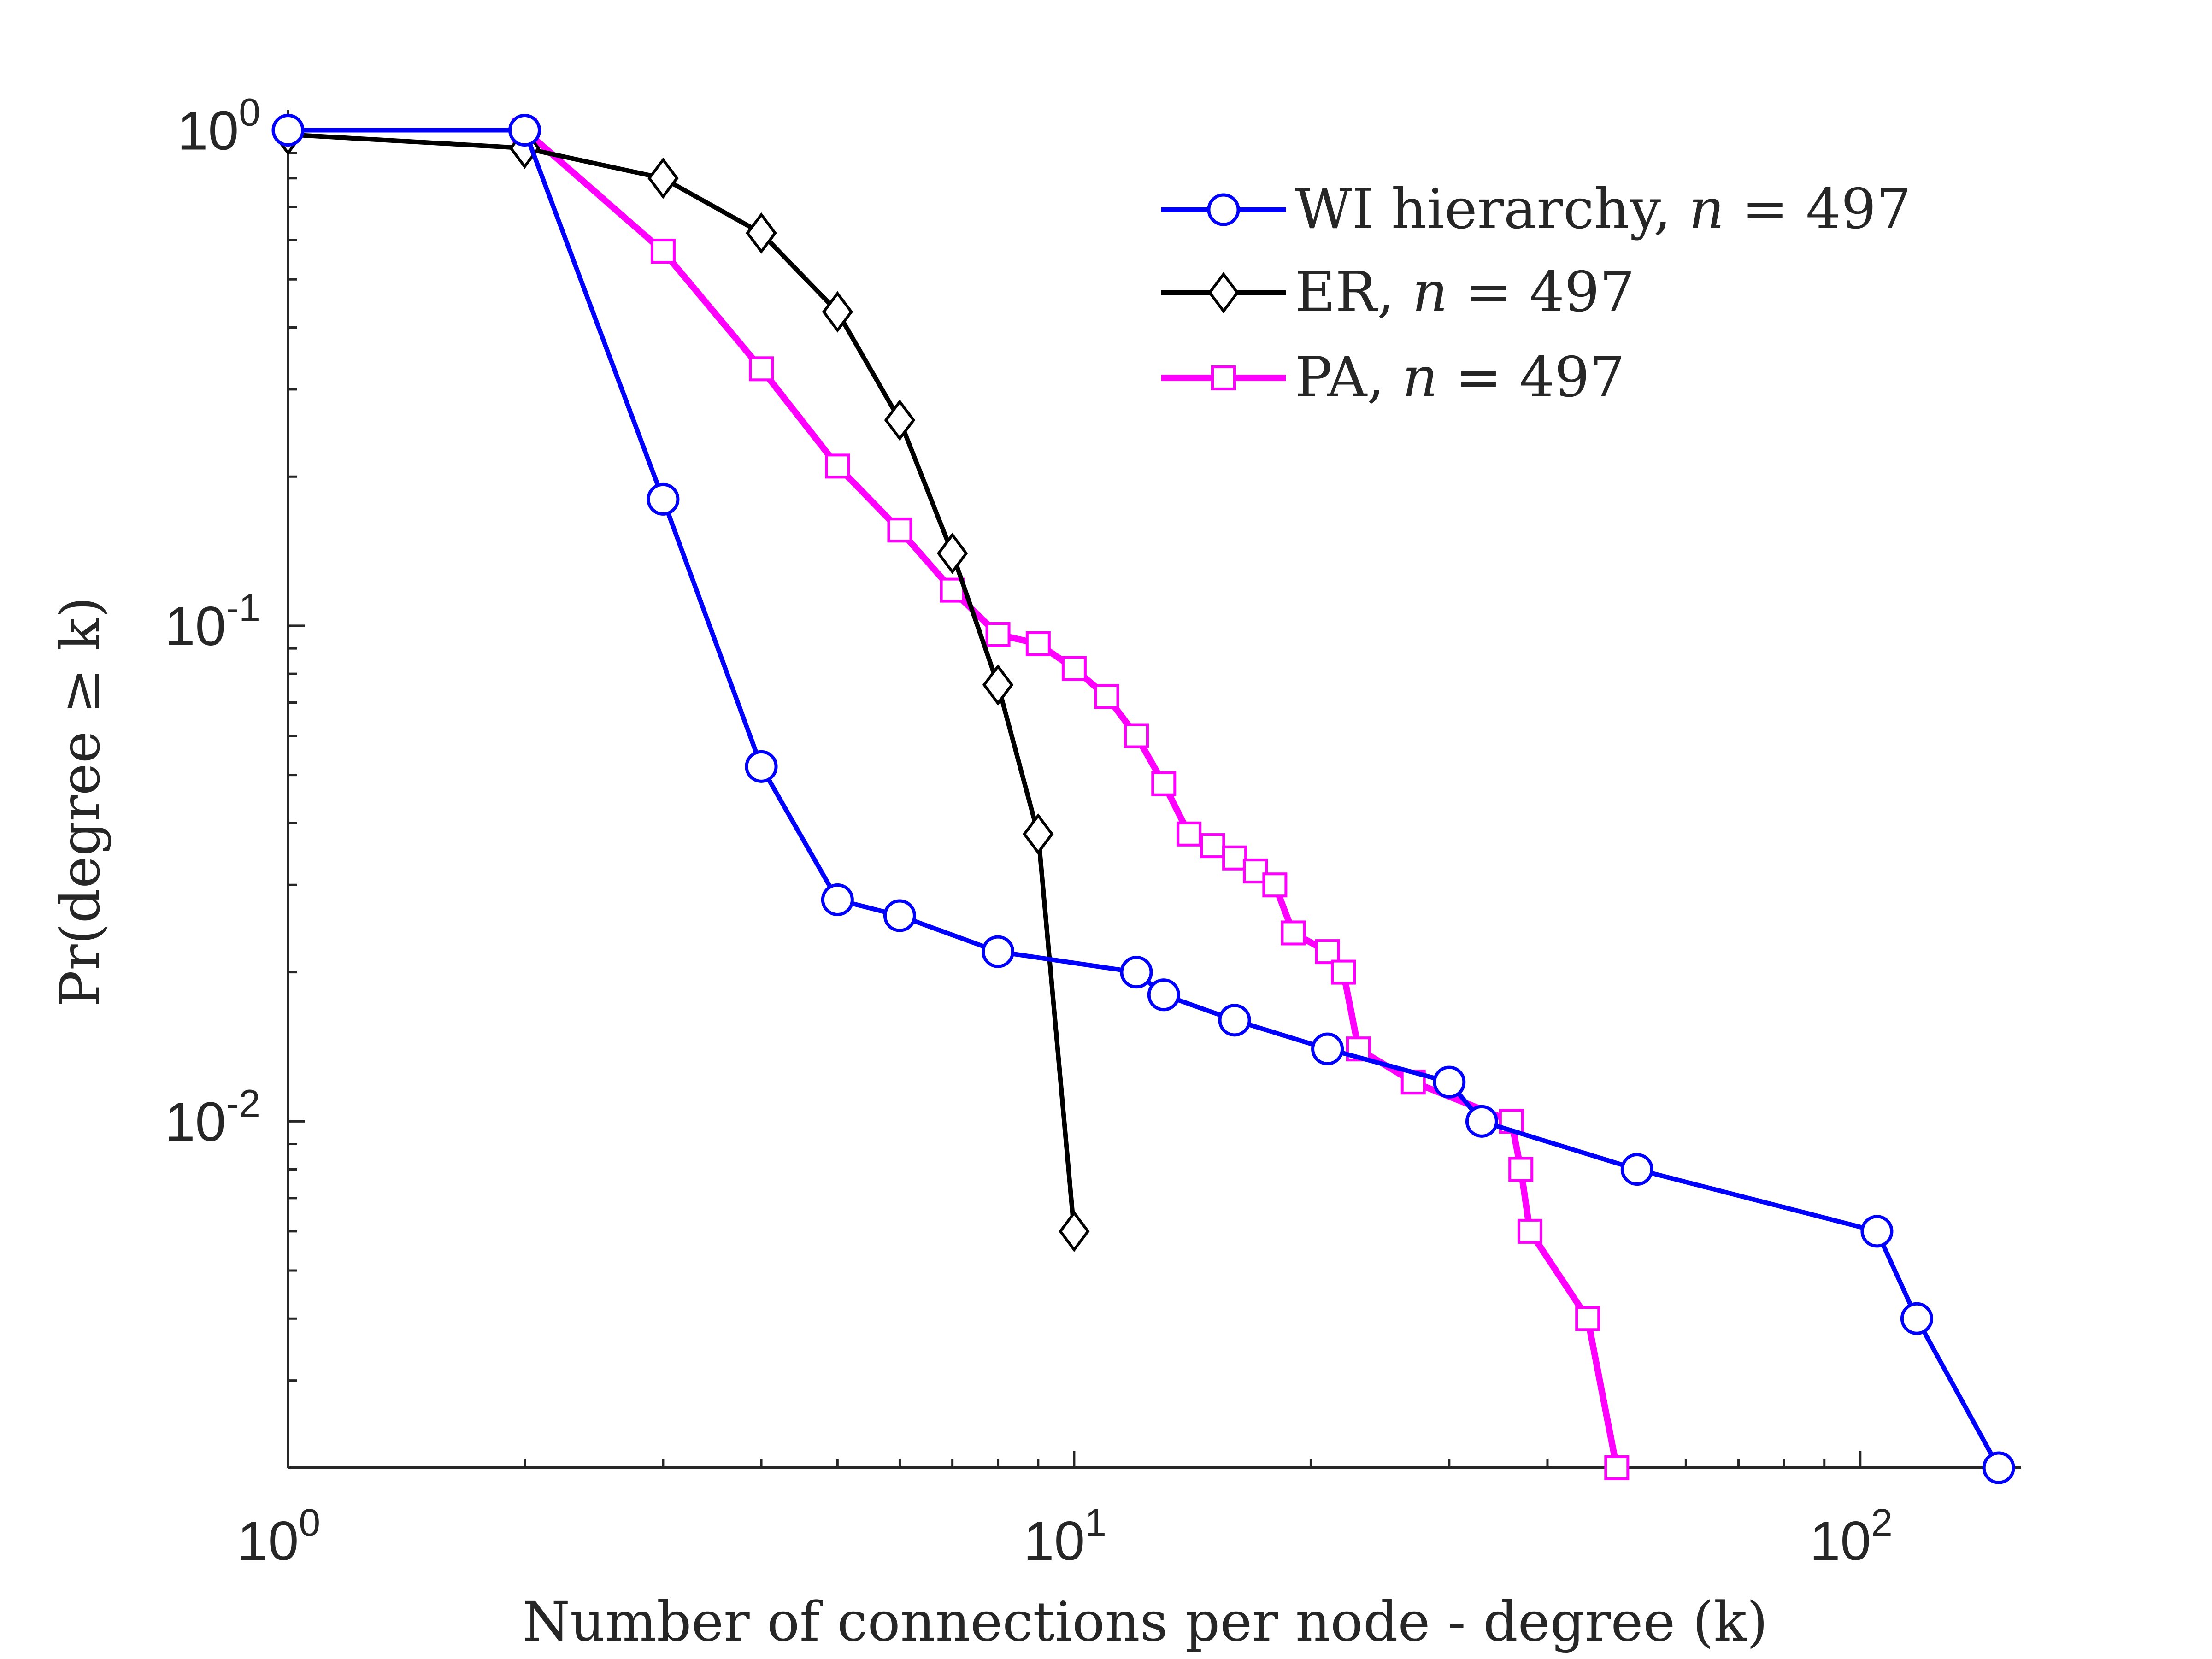 The image size is (2212, 1659). I want to click on y-tick-label: 10⁰, so click(218, 126).